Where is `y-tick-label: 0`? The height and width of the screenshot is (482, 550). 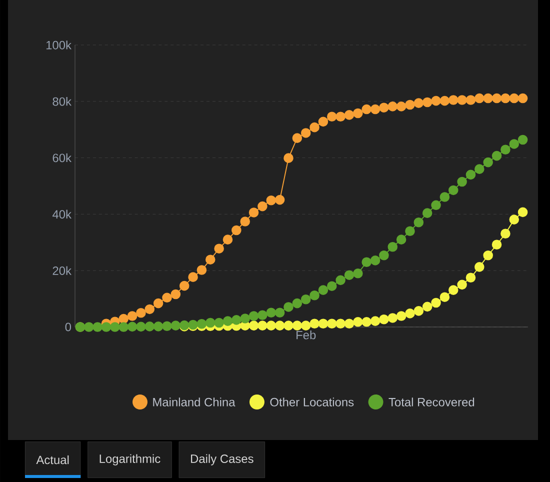
y-tick-label: 0 is located at coordinates (68, 327).